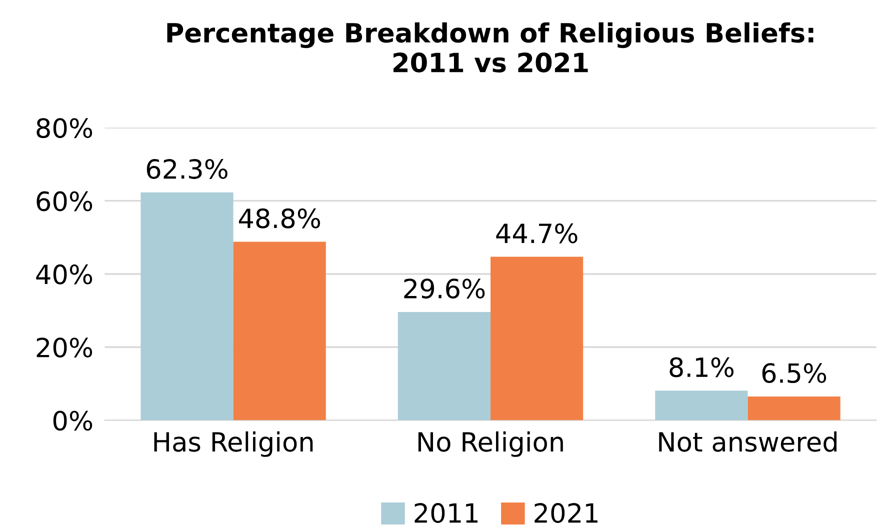  What do you see at coordinates (490, 47) in the screenshot?
I see `chart-title: Percentage Breakdown of Religious Beliefs: 2011 vs 2021` at bounding box center [490, 47].